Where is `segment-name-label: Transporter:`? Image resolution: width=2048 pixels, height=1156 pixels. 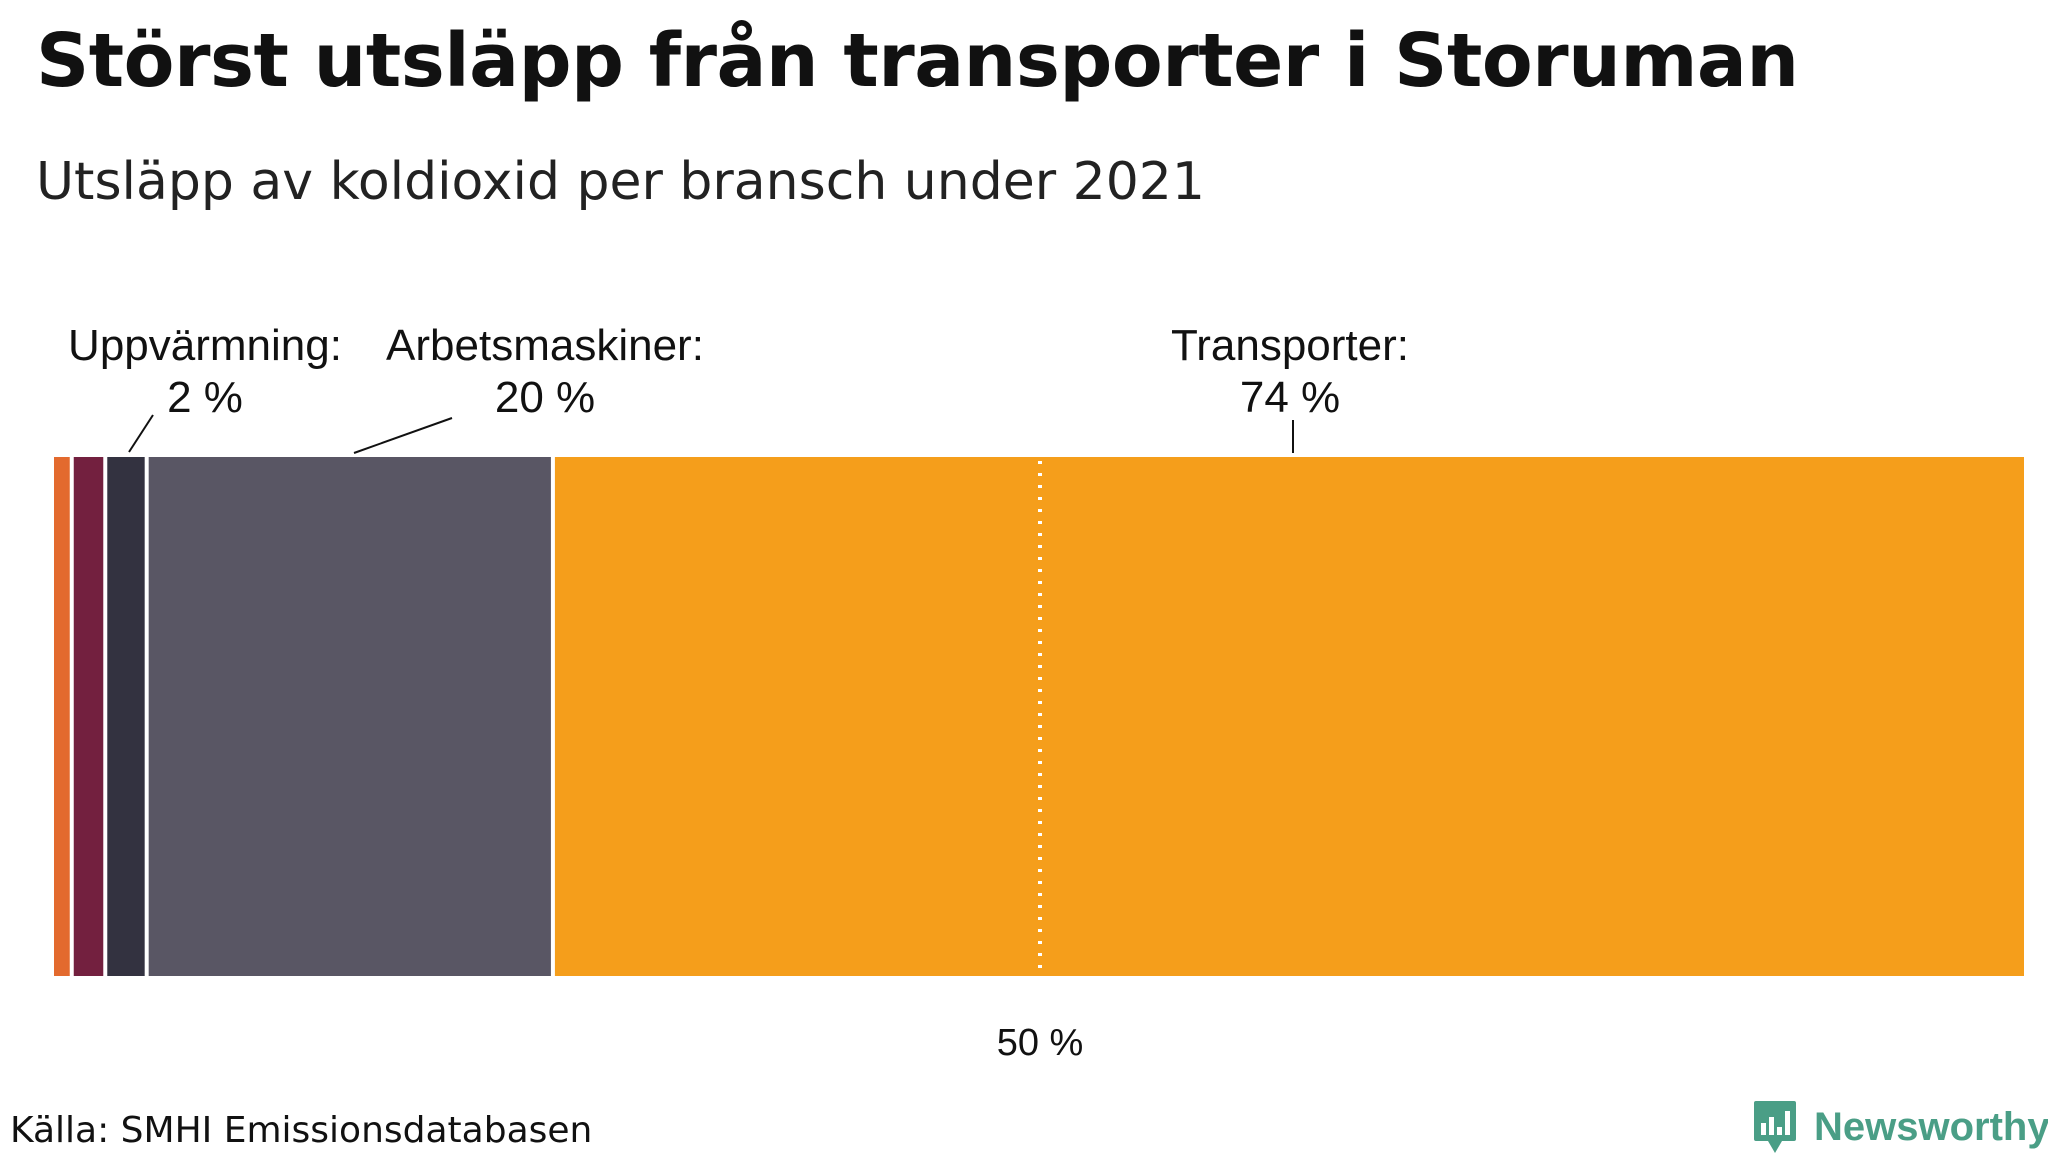 segment-name-label: Transporter: is located at coordinates (1290, 345).